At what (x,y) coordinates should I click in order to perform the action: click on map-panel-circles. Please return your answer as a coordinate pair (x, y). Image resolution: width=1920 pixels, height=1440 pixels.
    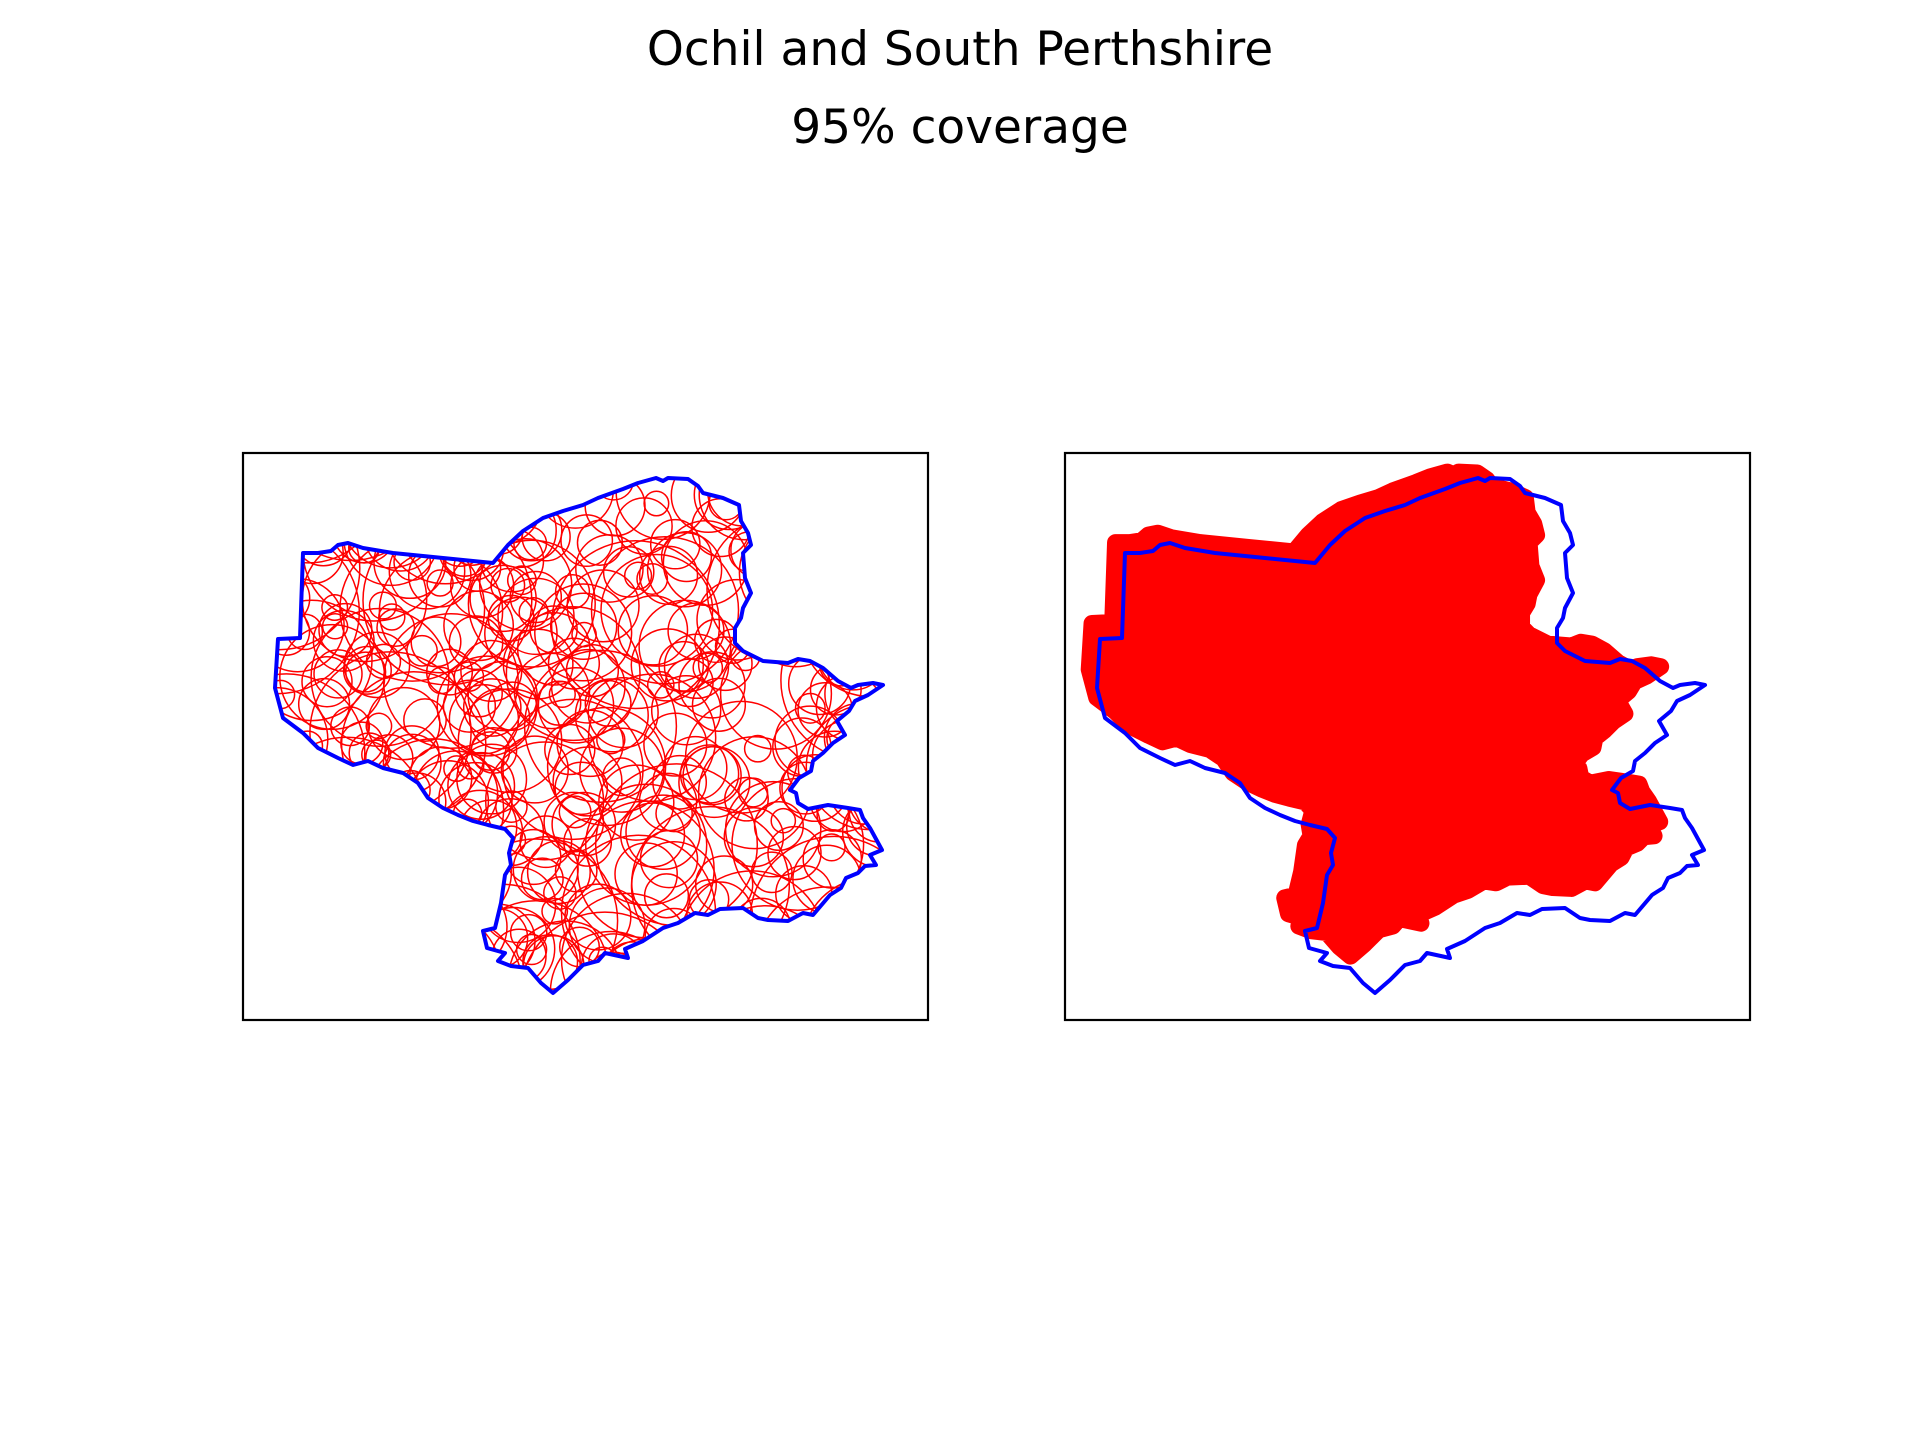
    Looking at the image, I should click on (585, 736).